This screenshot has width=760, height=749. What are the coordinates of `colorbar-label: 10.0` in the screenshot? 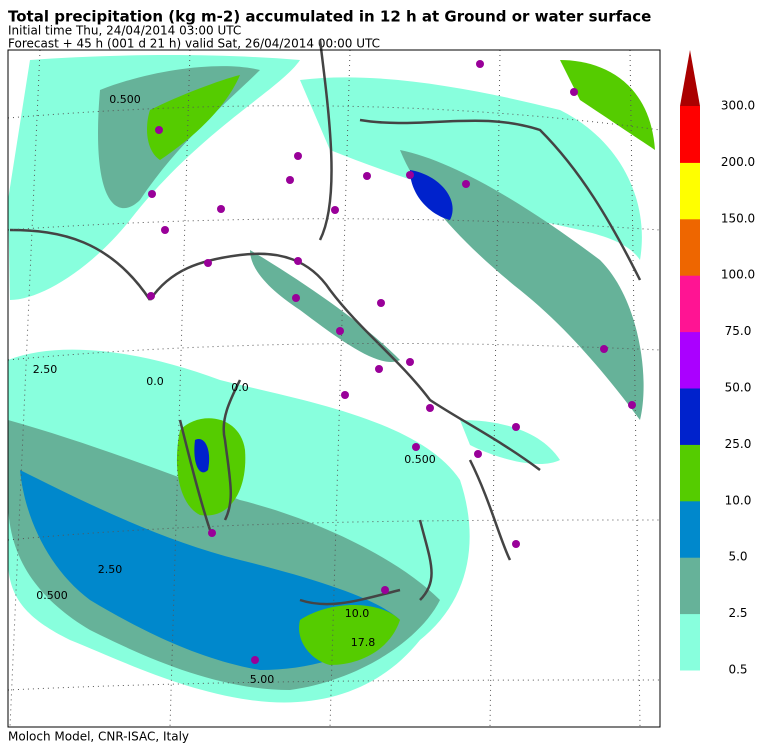 It's located at (738, 500).